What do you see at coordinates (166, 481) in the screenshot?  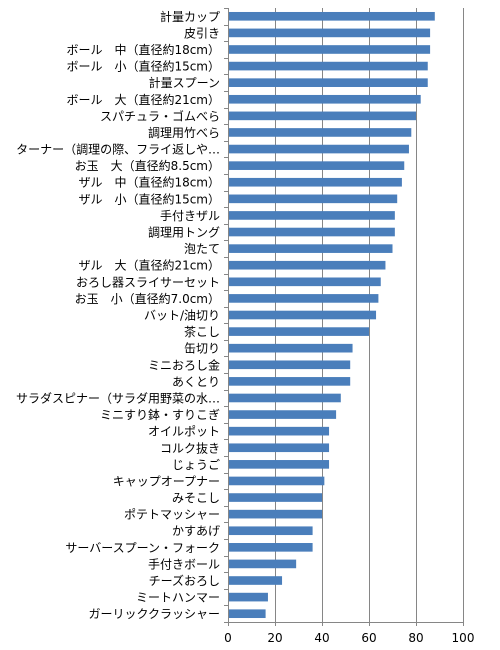 I see `category-label: キャップオープナー` at bounding box center [166, 481].